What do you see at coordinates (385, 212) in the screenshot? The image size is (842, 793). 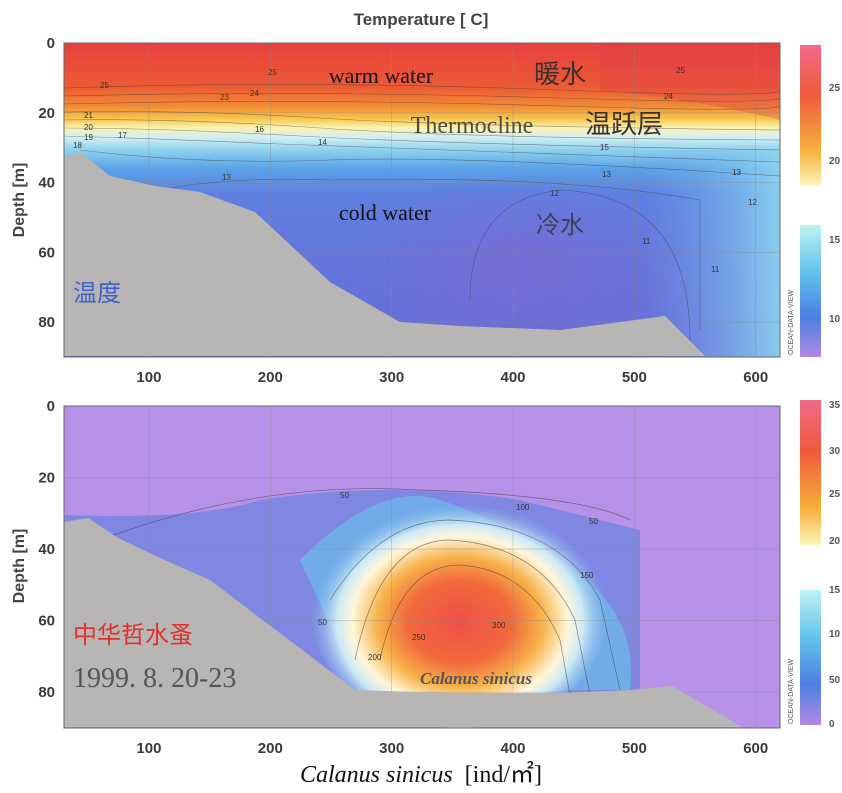 I see `cold-water-label: cold water` at bounding box center [385, 212].